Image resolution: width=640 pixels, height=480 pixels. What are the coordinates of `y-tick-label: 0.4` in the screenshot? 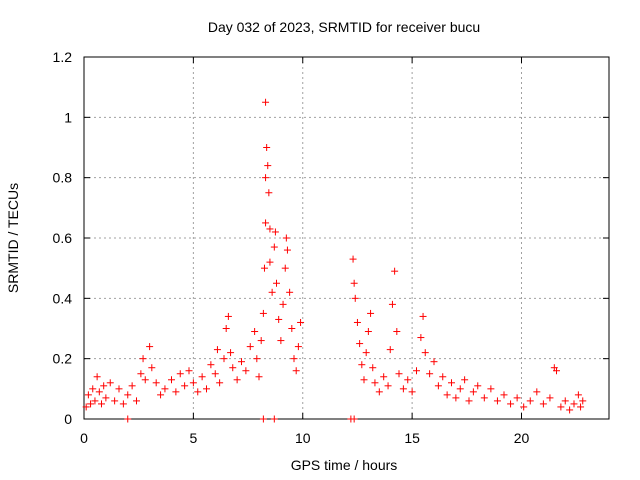 It's located at (63, 298).